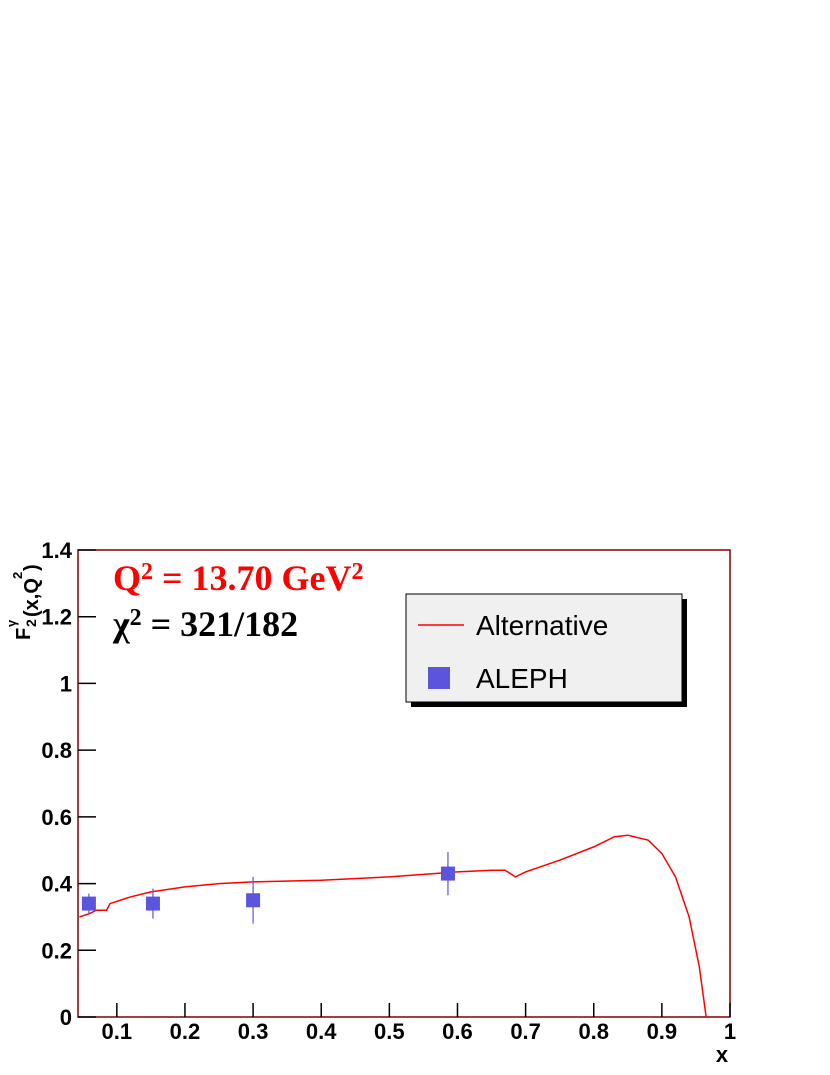  I want to click on annotation-part: Q, so click(127, 578).